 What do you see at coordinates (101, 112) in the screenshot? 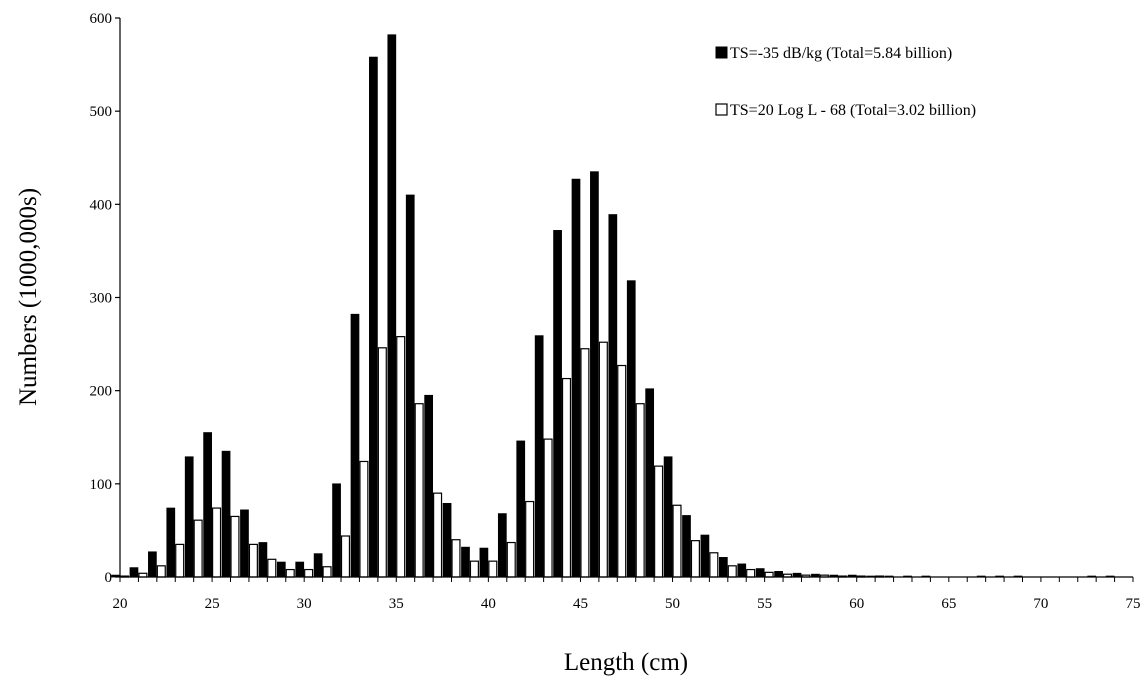
I see `y-tick-label-5: 500` at bounding box center [101, 112].